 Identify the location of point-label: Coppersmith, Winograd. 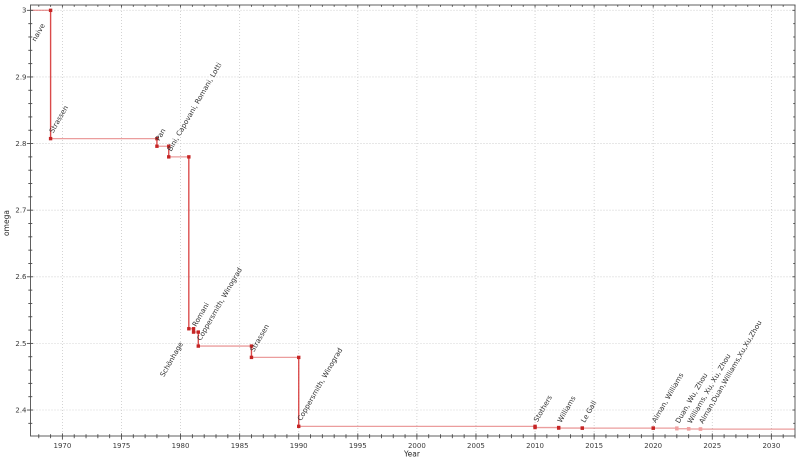
(320, 385).